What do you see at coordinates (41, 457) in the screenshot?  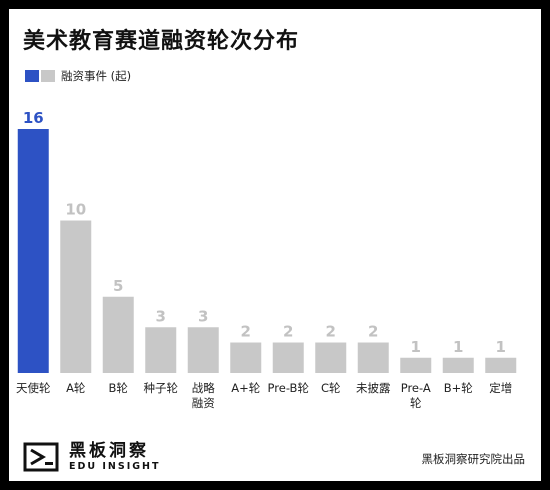 I see `edu-insight-logo-icon` at bounding box center [41, 457].